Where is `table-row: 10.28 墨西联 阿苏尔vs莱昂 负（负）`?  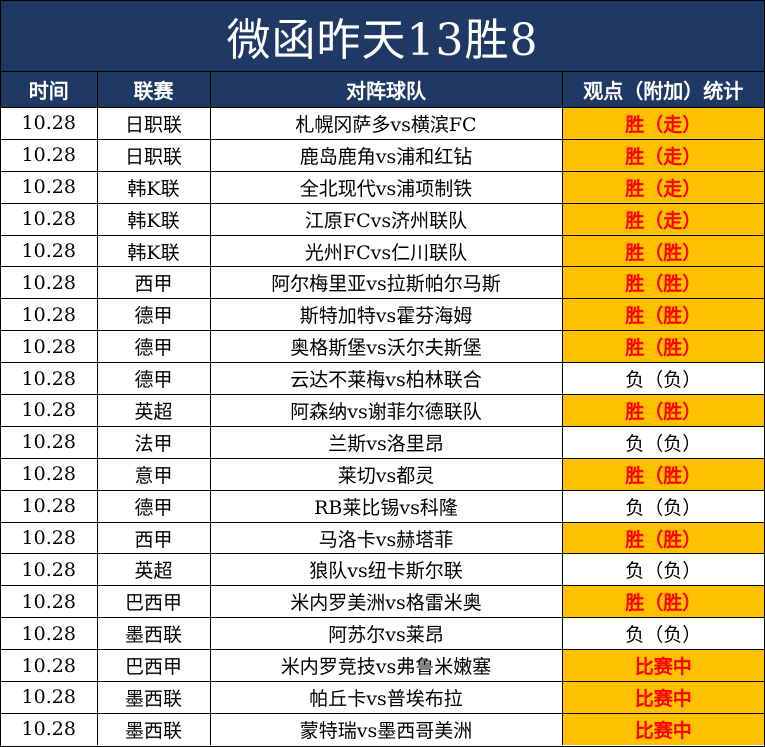
table-row: 10.28 墨西联 阿苏尔vs莱昂 负（负） is located at coordinates (382, 634).